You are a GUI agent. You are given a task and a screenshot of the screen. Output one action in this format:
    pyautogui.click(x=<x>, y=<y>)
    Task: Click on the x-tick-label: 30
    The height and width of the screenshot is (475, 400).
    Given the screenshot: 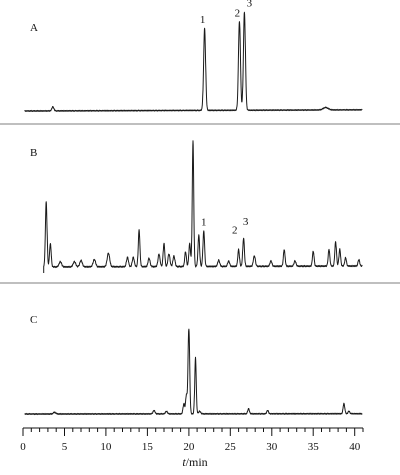 What is the action you would take?
    pyautogui.click(x=272, y=447)
    